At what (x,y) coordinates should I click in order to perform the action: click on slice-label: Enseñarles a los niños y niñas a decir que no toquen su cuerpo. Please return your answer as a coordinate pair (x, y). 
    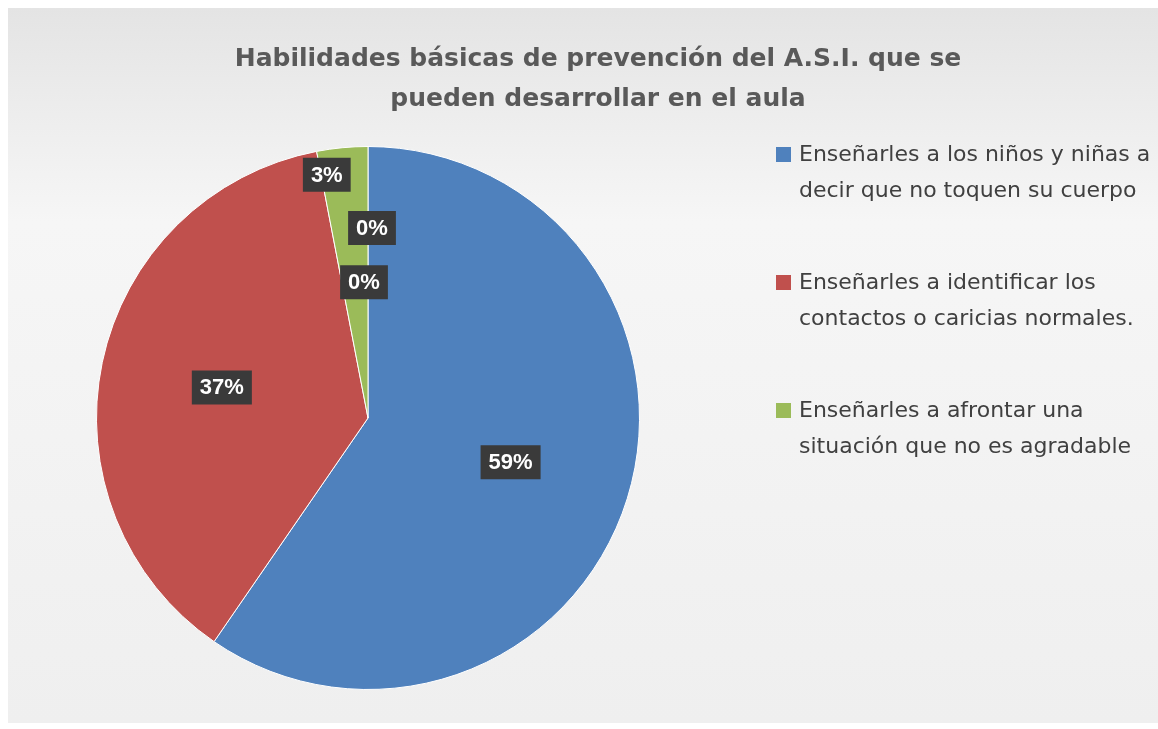
    Looking at the image, I should click on (975, 172).